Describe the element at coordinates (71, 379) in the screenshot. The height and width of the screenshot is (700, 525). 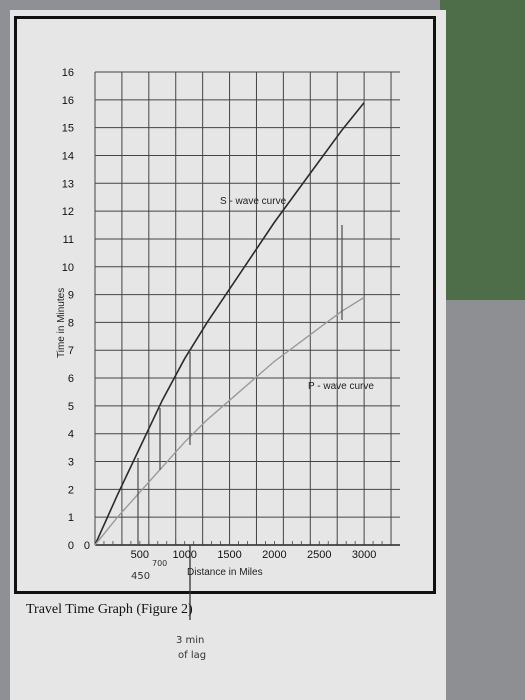
I see `y-tick-label: 6` at that location.